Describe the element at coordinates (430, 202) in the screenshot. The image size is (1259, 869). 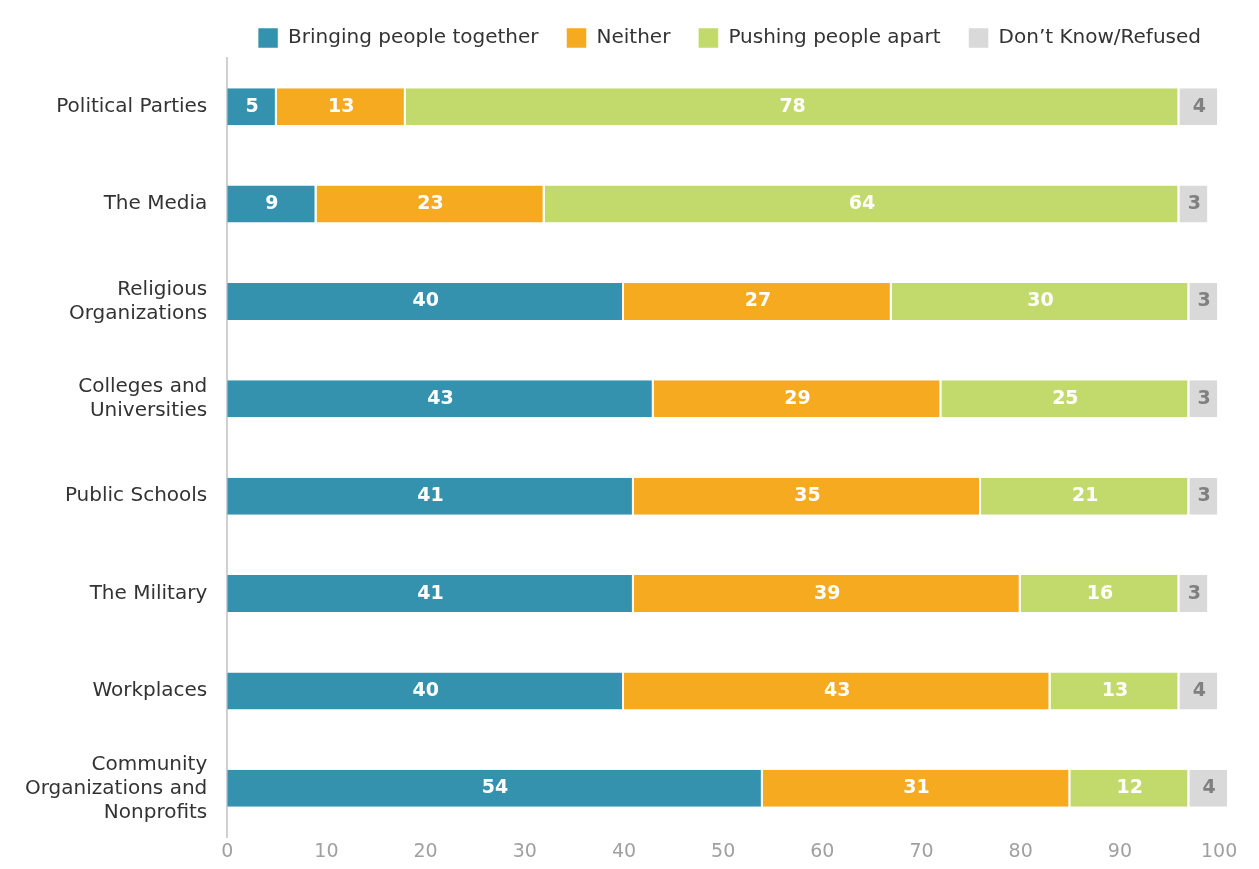
I see `data-label: 23` at that location.